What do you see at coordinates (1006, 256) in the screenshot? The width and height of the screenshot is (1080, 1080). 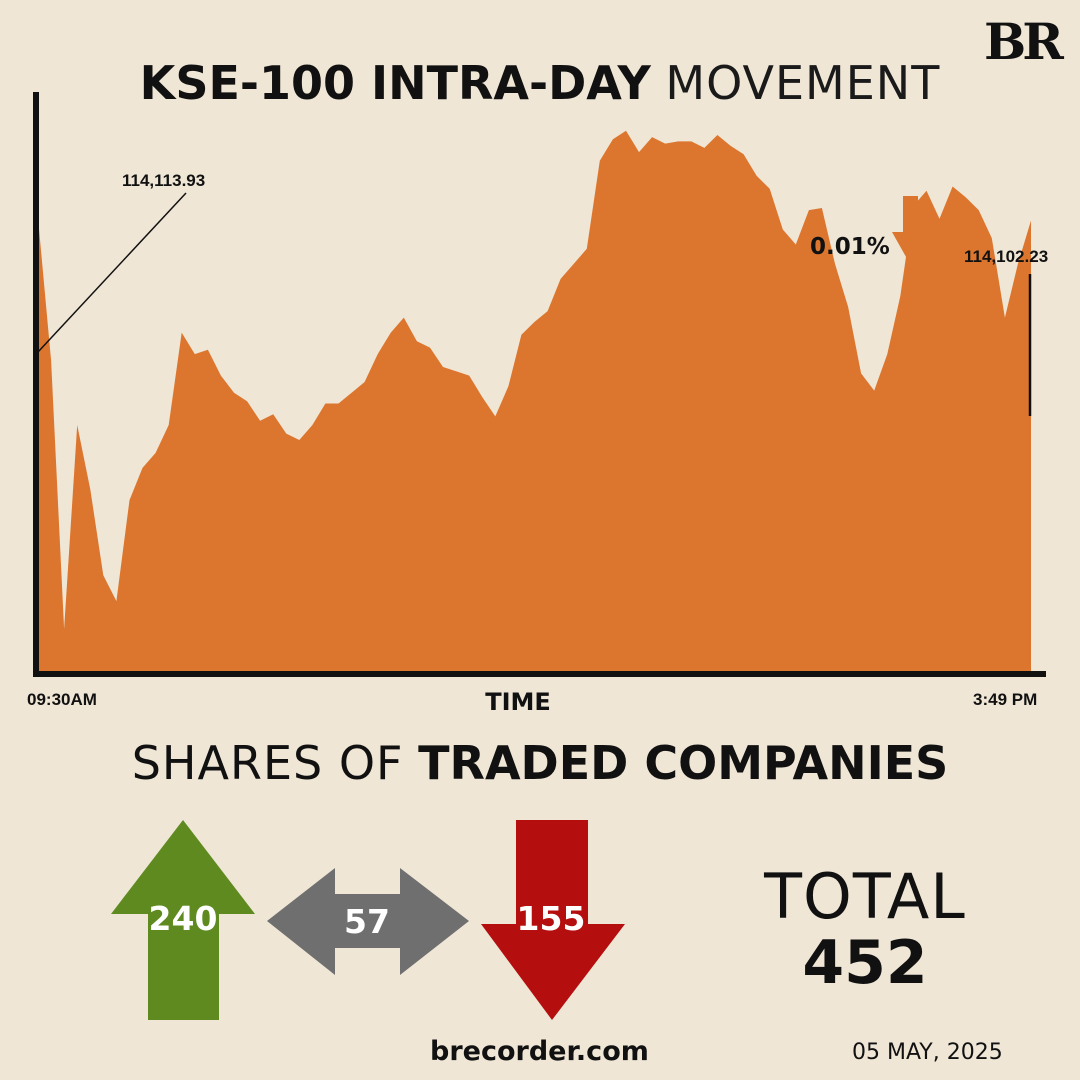 I see `close-value-label: 114,102.23` at bounding box center [1006, 256].